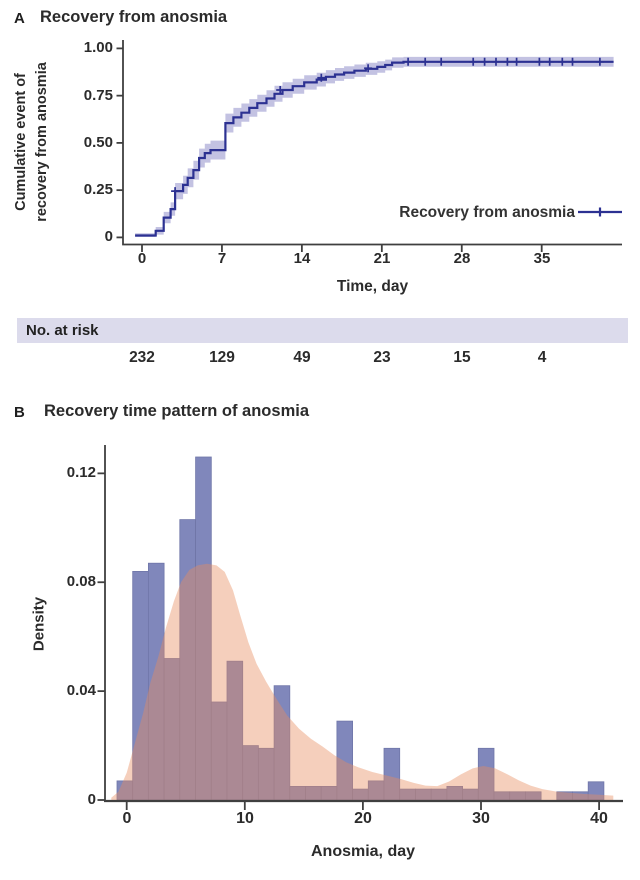  I want to click on a-x-tick-label: 14, so click(302, 258).